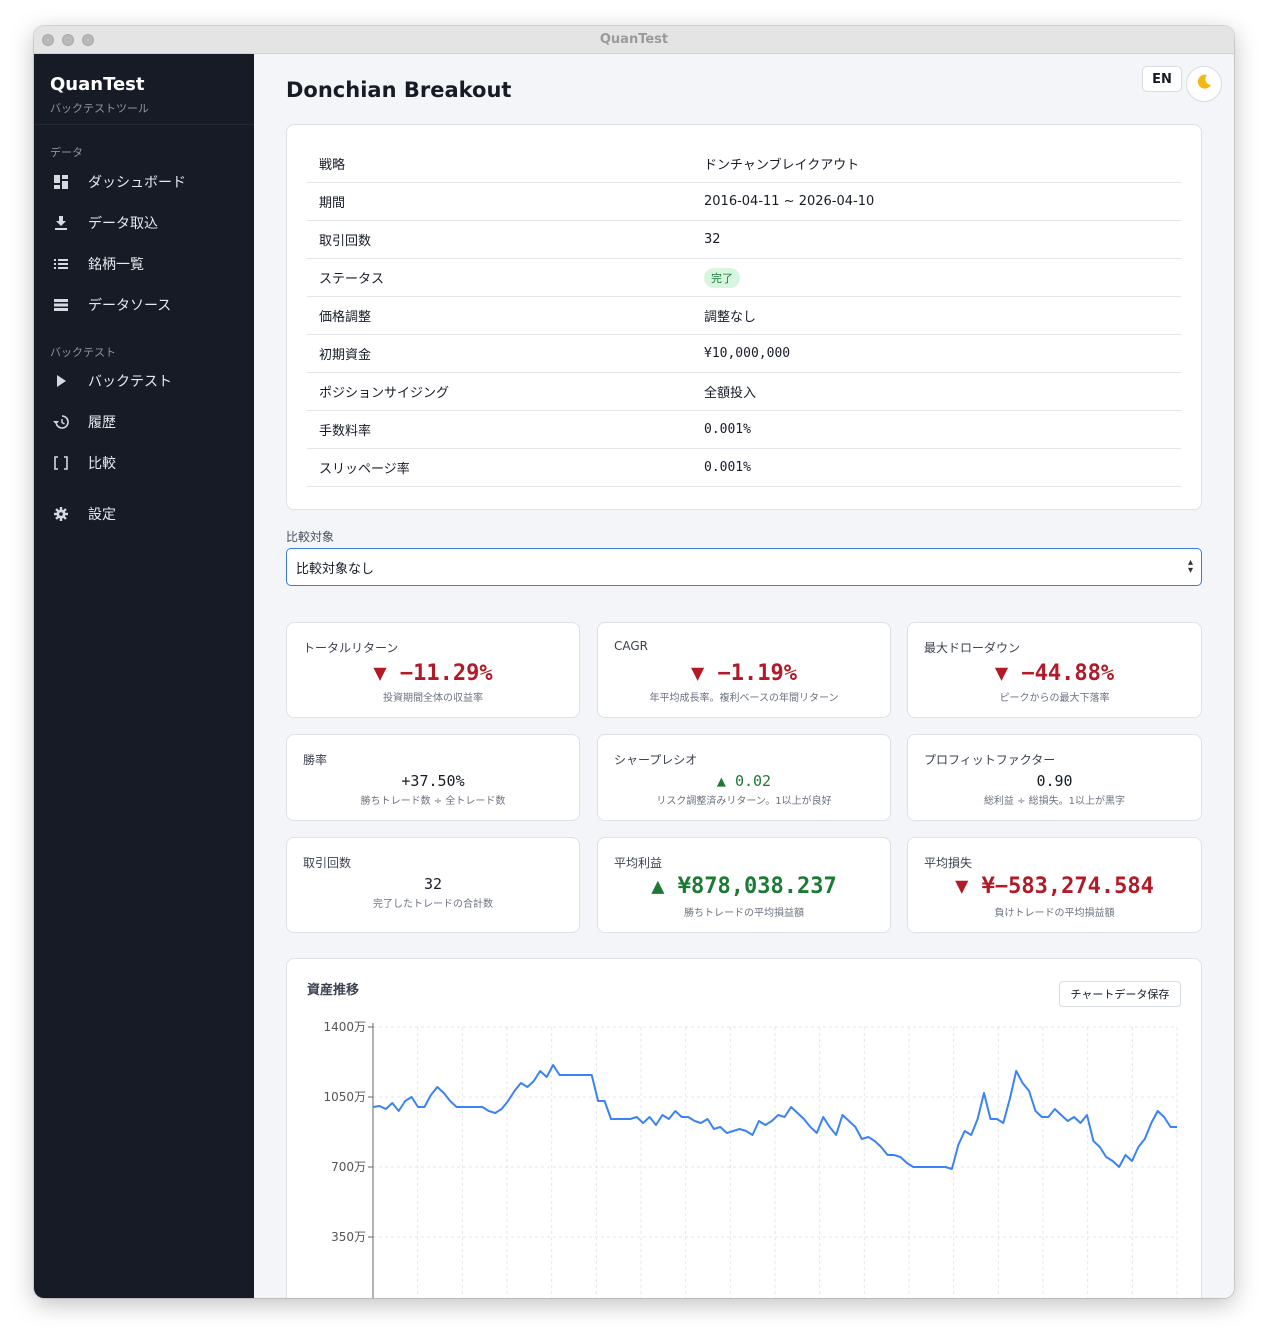 This screenshot has width=1268, height=1340. I want to click on info-row: 初期資金 ¥10,000,000, so click(744, 354).